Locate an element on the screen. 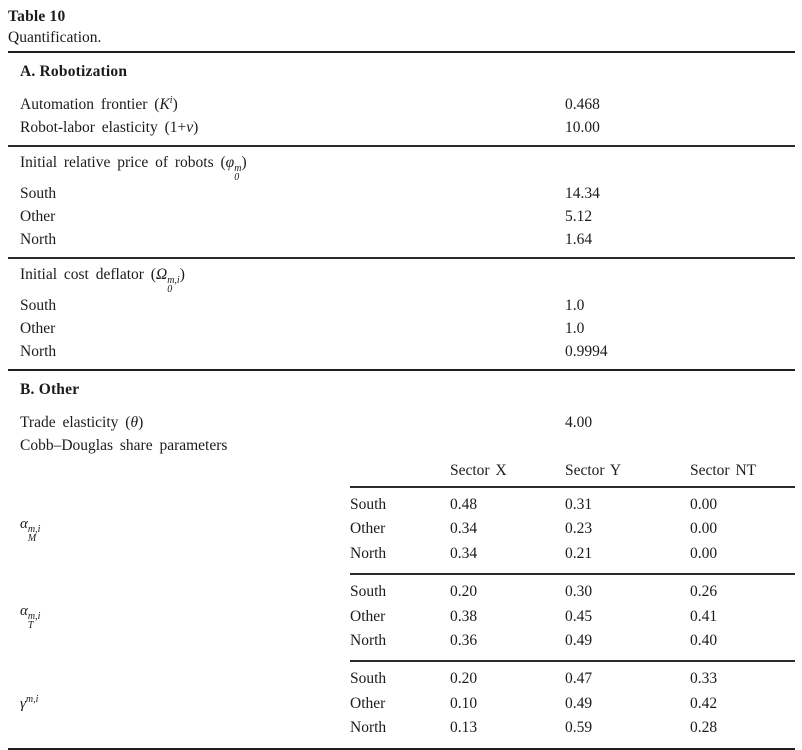 Image resolution: width=802 pixels, height=750 pixels. row-value: 5.12 is located at coordinates (579, 216).